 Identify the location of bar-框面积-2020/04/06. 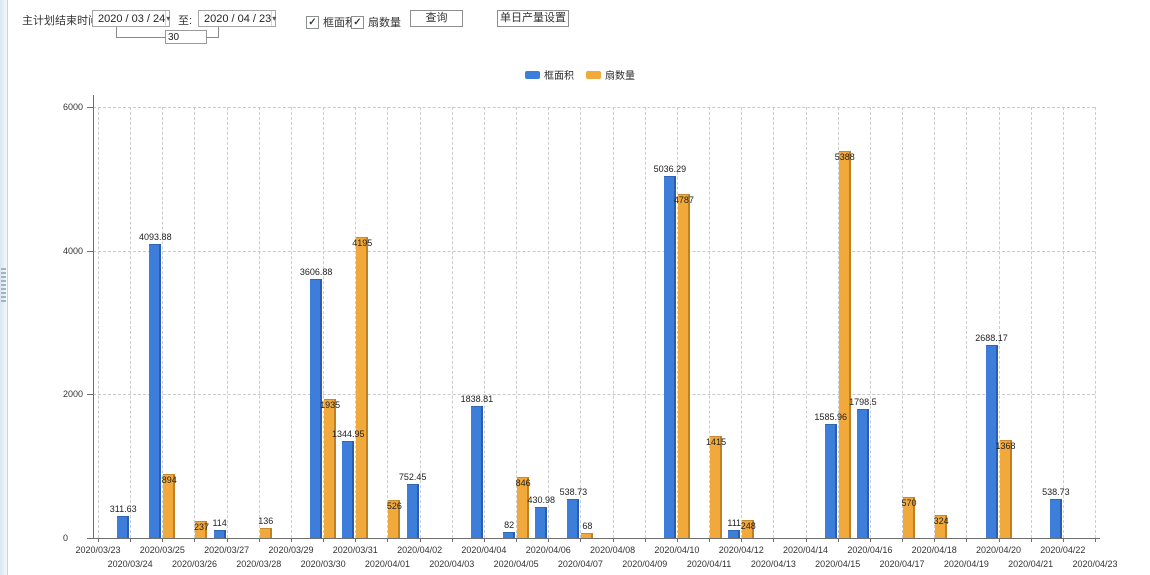
(541, 522).